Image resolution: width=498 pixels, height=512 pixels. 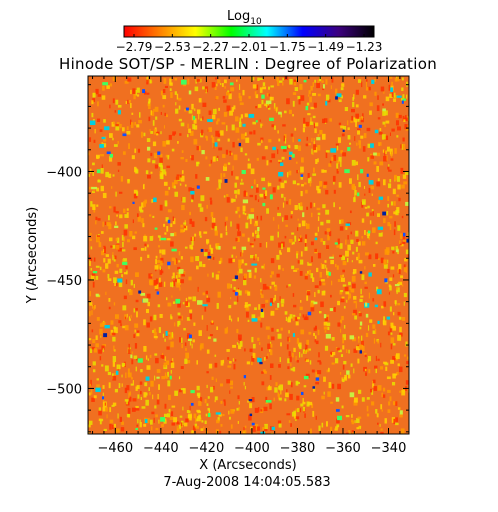 What do you see at coordinates (115, 448) in the screenshot?
I see `x-tick-label: −460` at bounding box center [115, 448].